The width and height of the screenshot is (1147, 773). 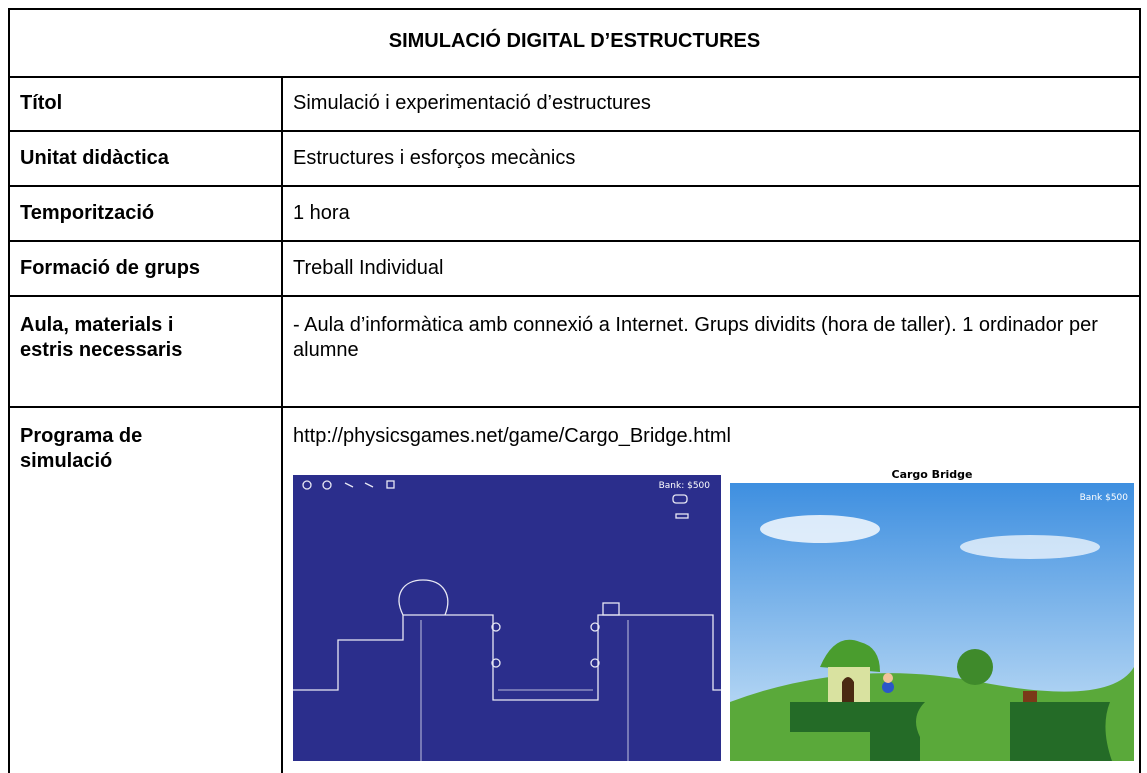 What do you see at coordinates (368, 268) in the screenshot?
I see `row-value: Treball Individual` at bounding box center [368, 268].